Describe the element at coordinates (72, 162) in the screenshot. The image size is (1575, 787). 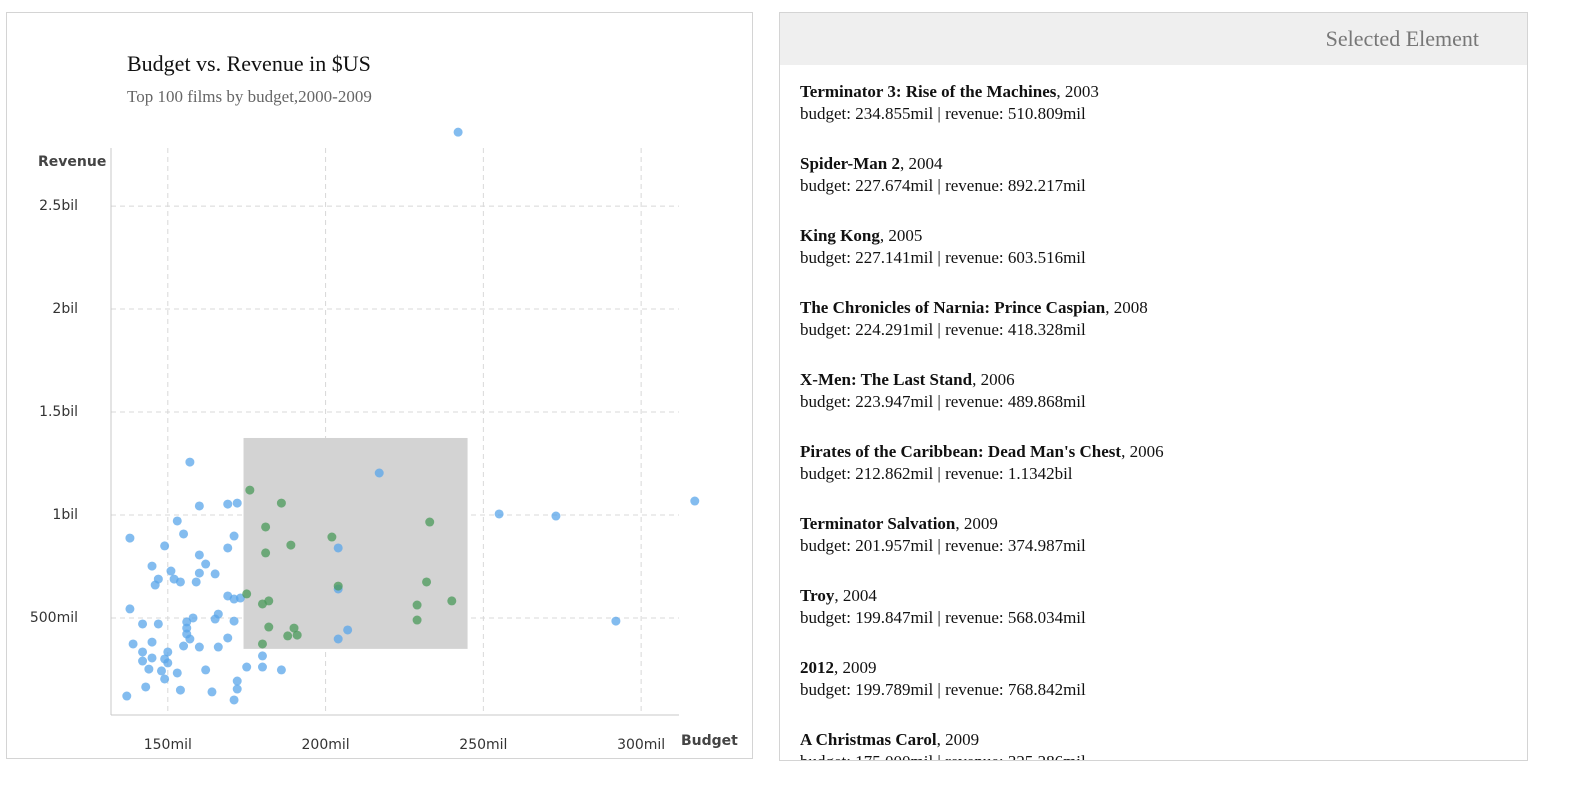
I see `y-axis-label: Revenue` at that location.